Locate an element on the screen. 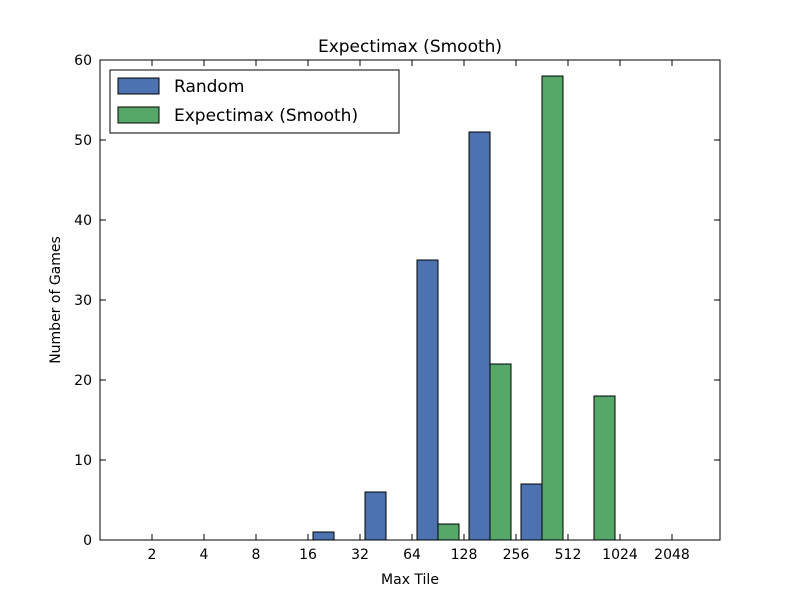 Image resolution: width=800 pixels, height=600 pixels. x-tick-label: 4 is located at coordinates (204, 555).